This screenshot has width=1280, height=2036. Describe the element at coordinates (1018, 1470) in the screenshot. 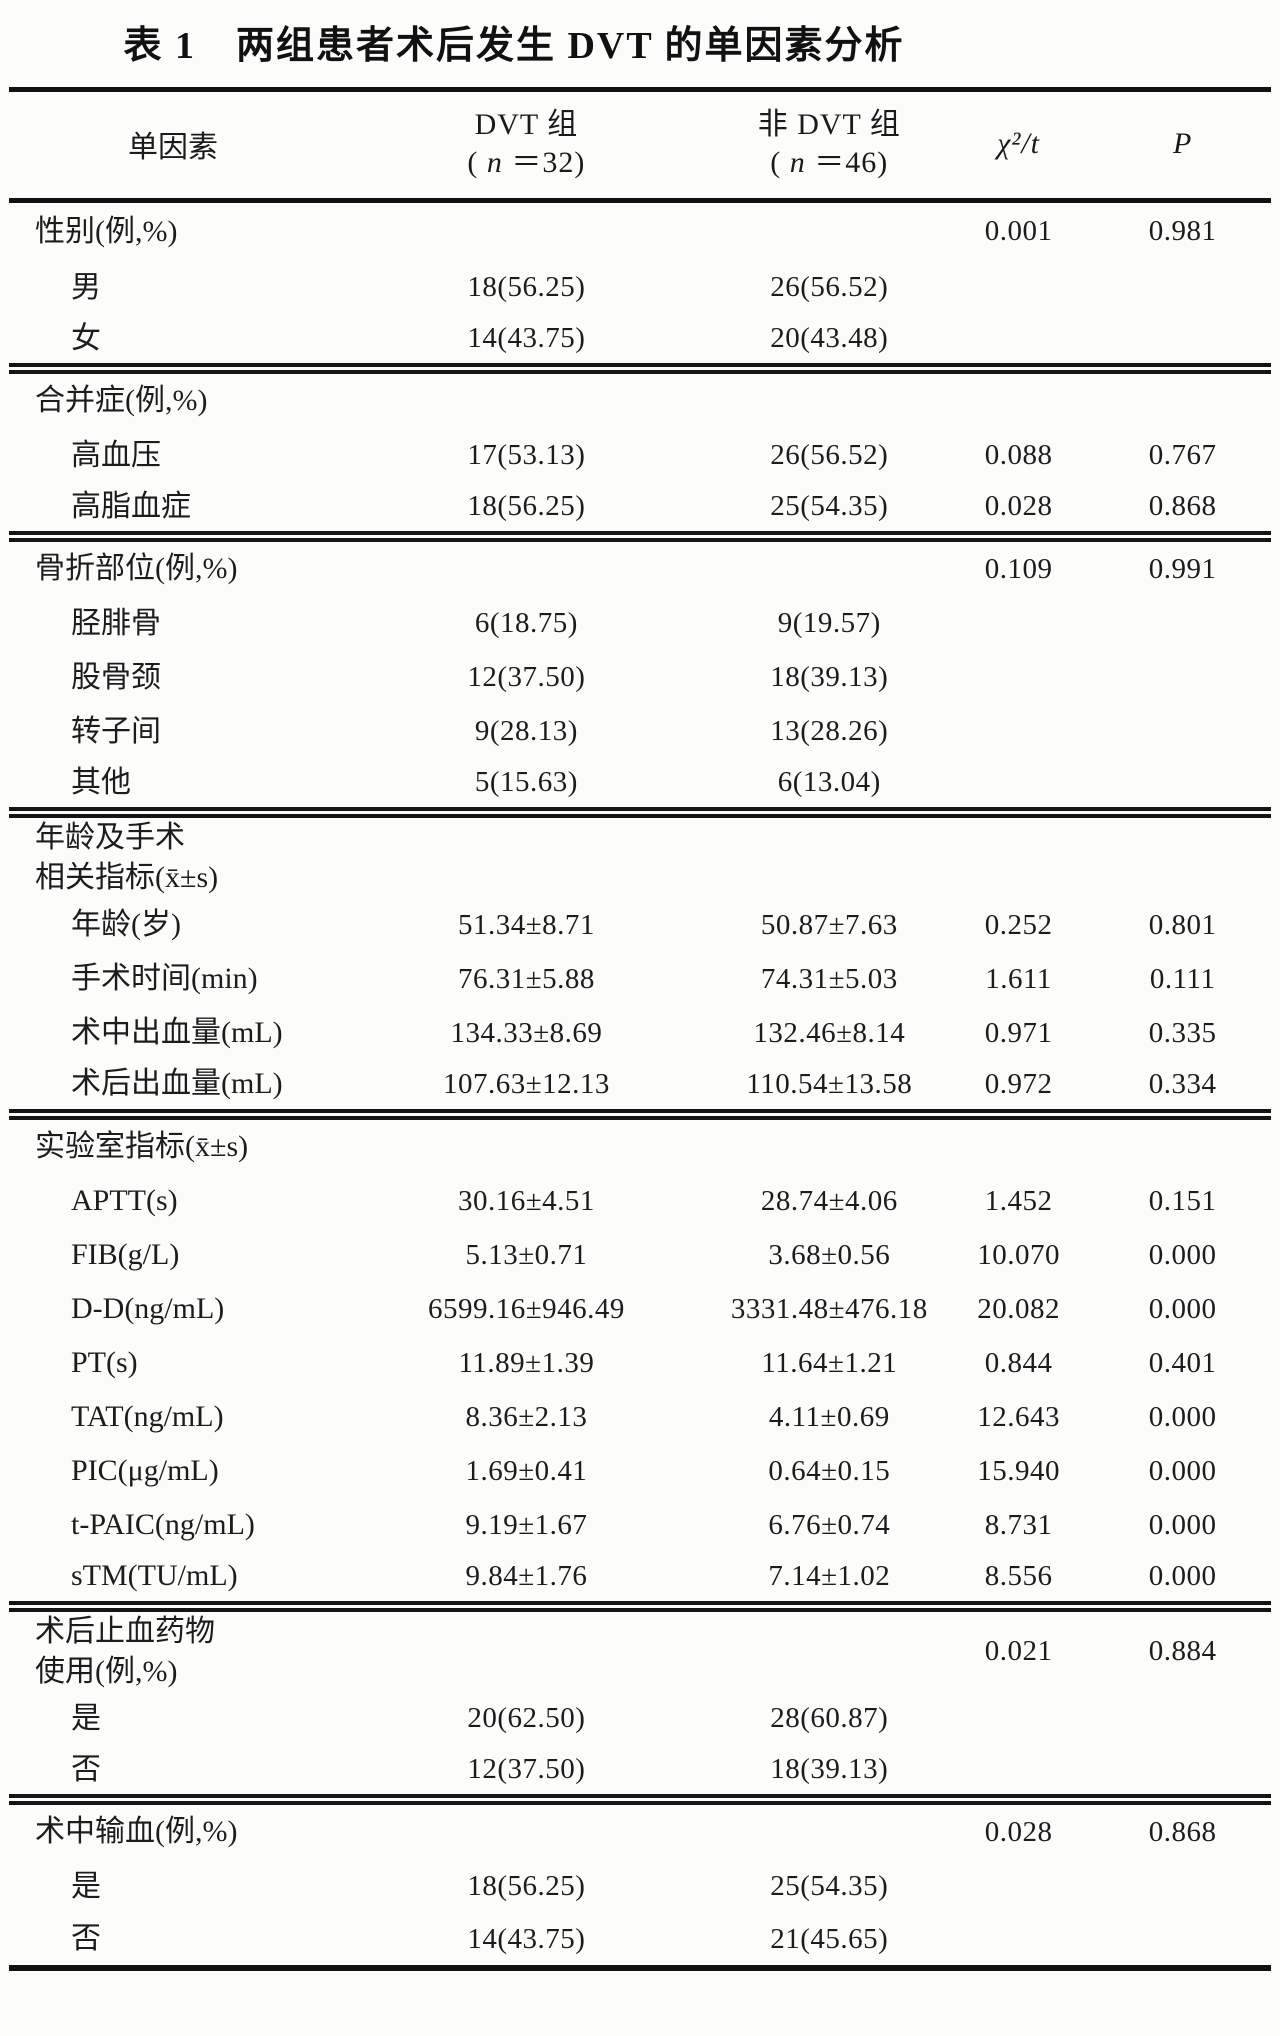

I see `chi-square-t-value: 15.940` at that location.